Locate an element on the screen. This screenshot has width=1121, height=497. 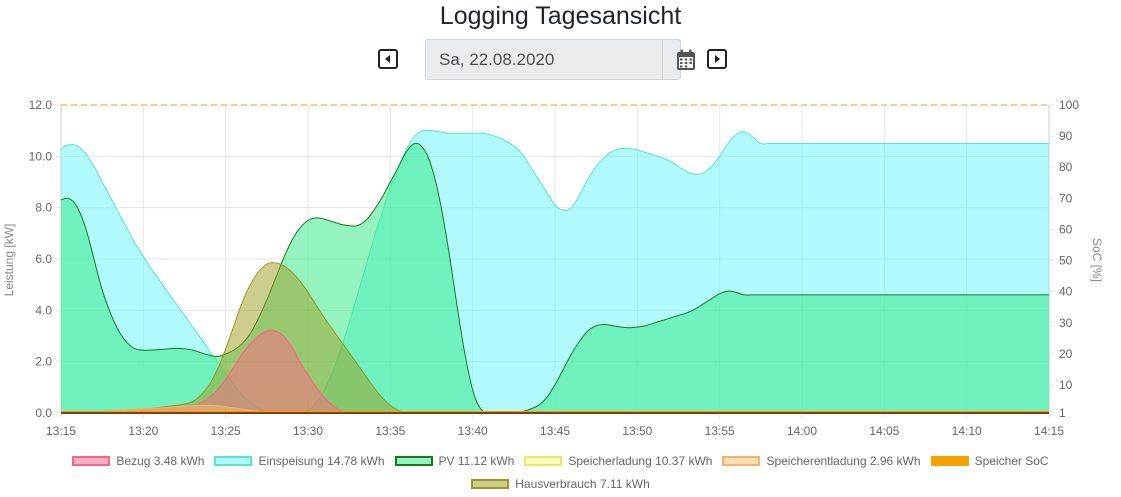
y-tick-label: 4.0 is located at coordinates (43, 310).